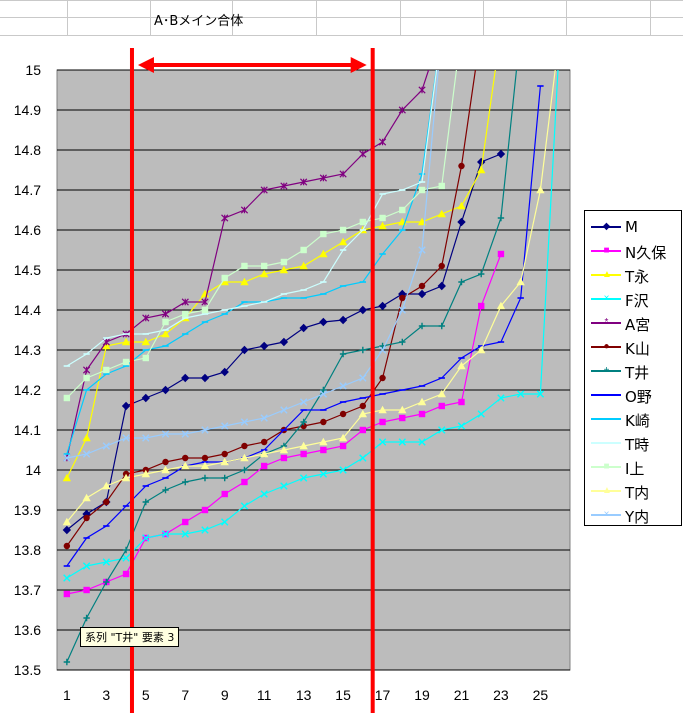  I want to click on legend-marker-icon: ×, so click(606, 298).